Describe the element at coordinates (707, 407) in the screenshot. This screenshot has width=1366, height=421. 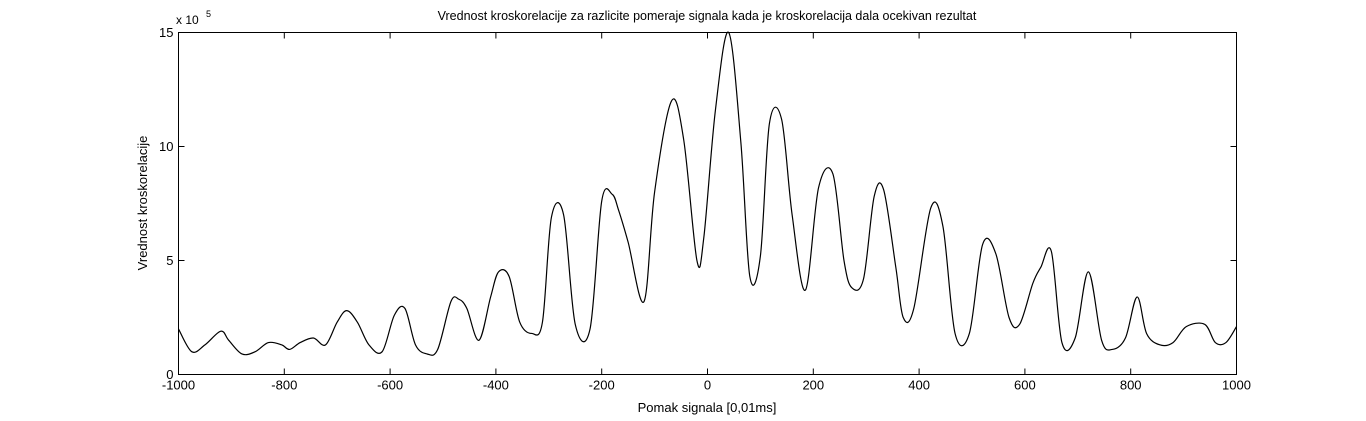
I see `x-axis-label: Pomak signala [0,01ms]` at that location.